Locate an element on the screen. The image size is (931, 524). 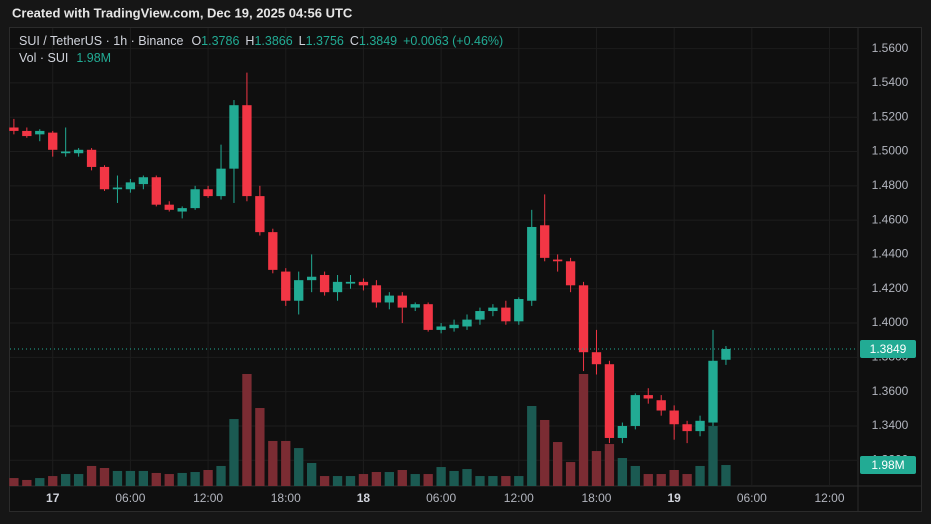
x-tick-label: 17 is located at coordinates (53, 498).